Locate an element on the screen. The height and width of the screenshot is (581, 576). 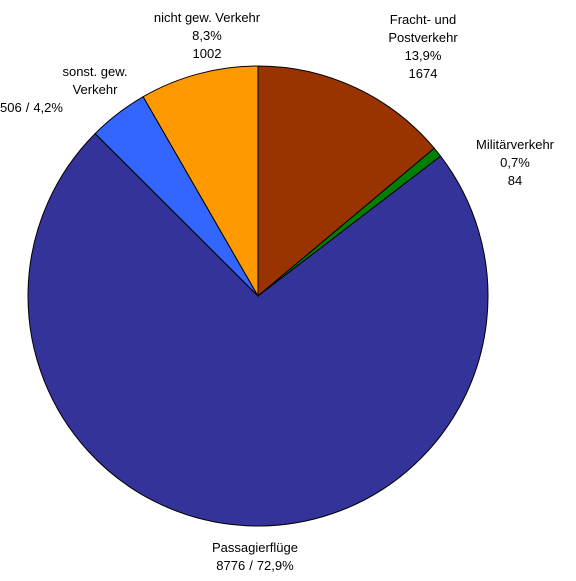
label-values: 506/4,2% is located at coordinates (75, 108).